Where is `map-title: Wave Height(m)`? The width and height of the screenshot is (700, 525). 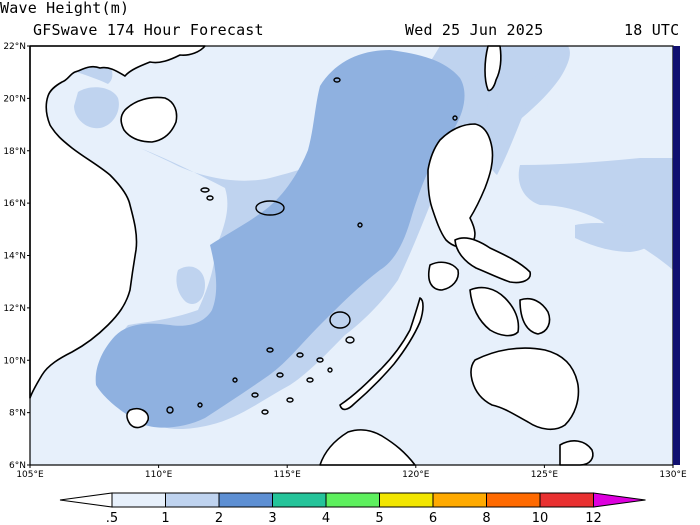 map-title: Wave Height(m) is located at coordinates (65, 8).